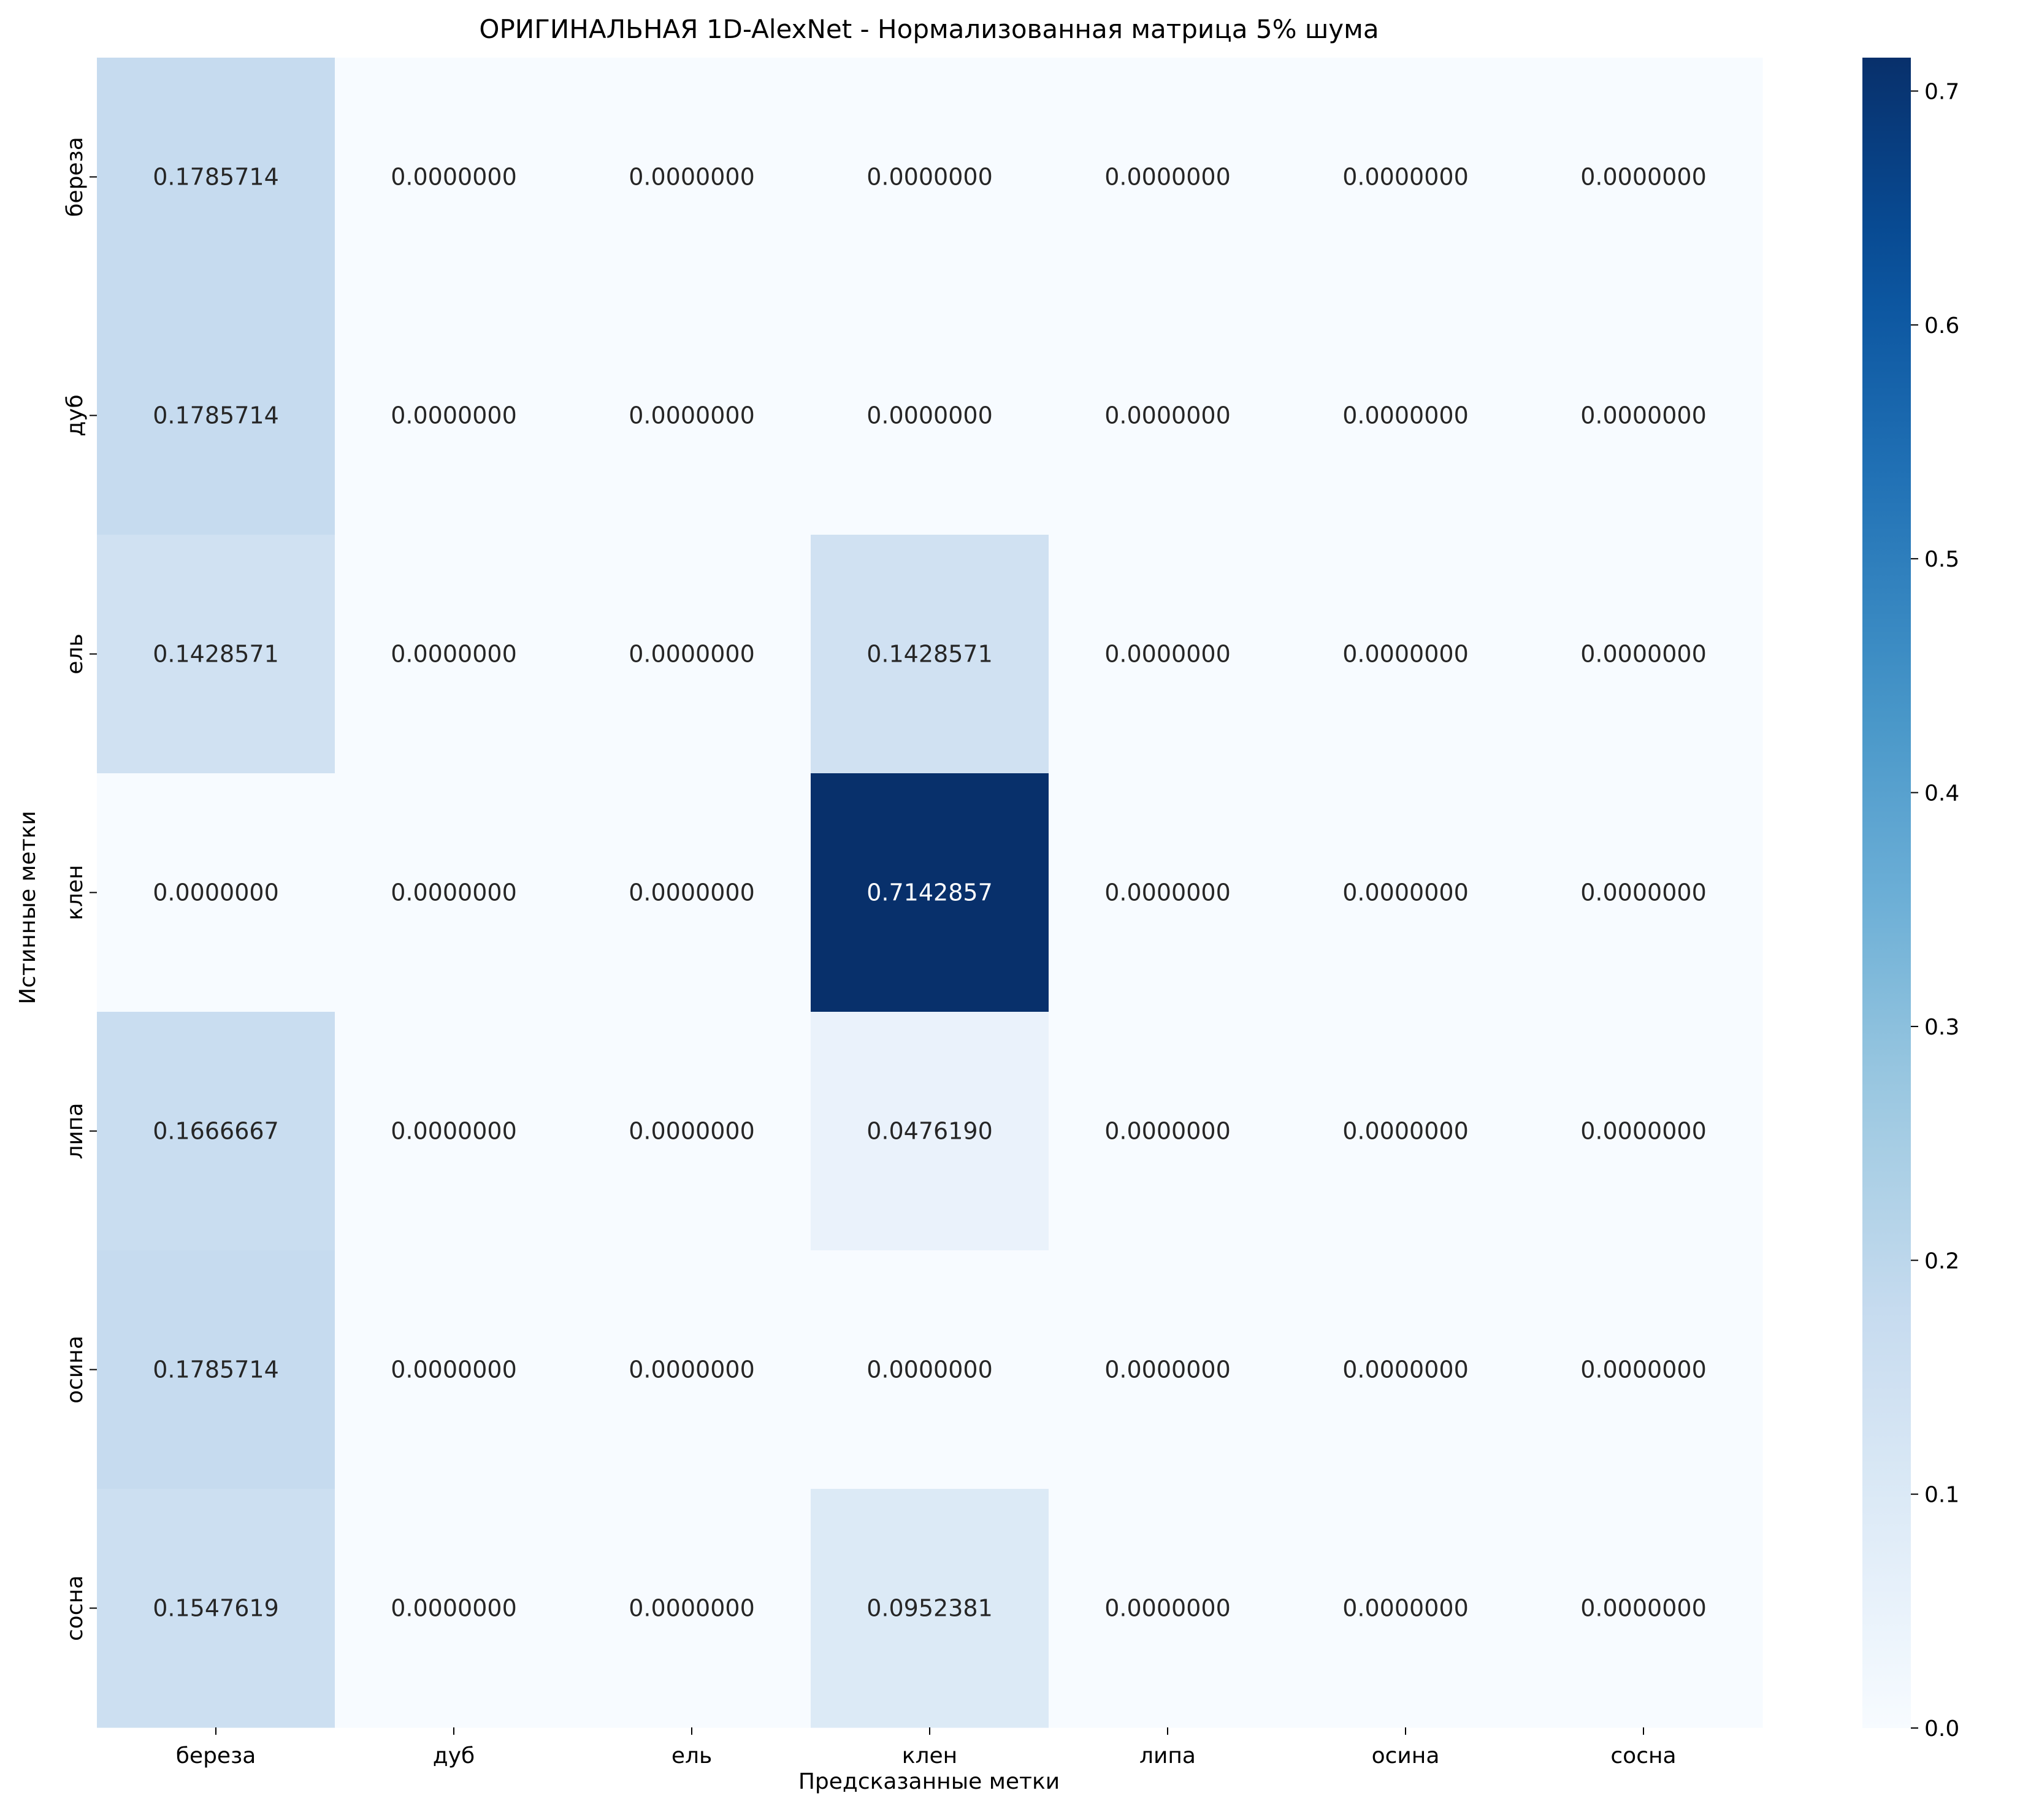 This screenshot has height=1820, width=2020. What do you see at coordinates (1941, 559) in the screenshot?
I see `colorbar-tick-label: 0.5` at bounding box center [1941, 559].